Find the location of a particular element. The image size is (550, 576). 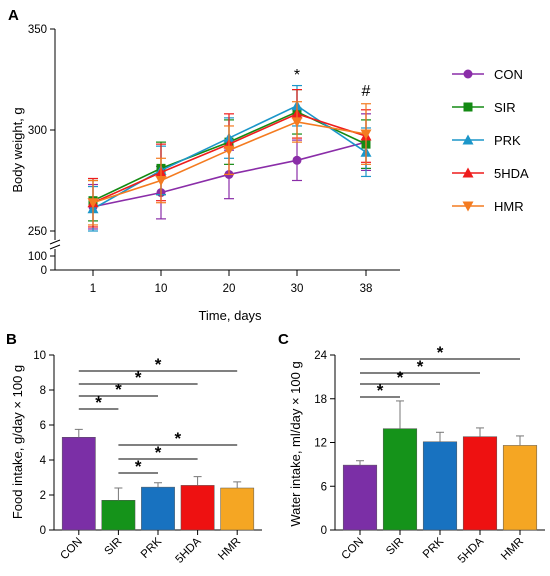

y-tick-label: 350 is located at coordinates (37, 30).